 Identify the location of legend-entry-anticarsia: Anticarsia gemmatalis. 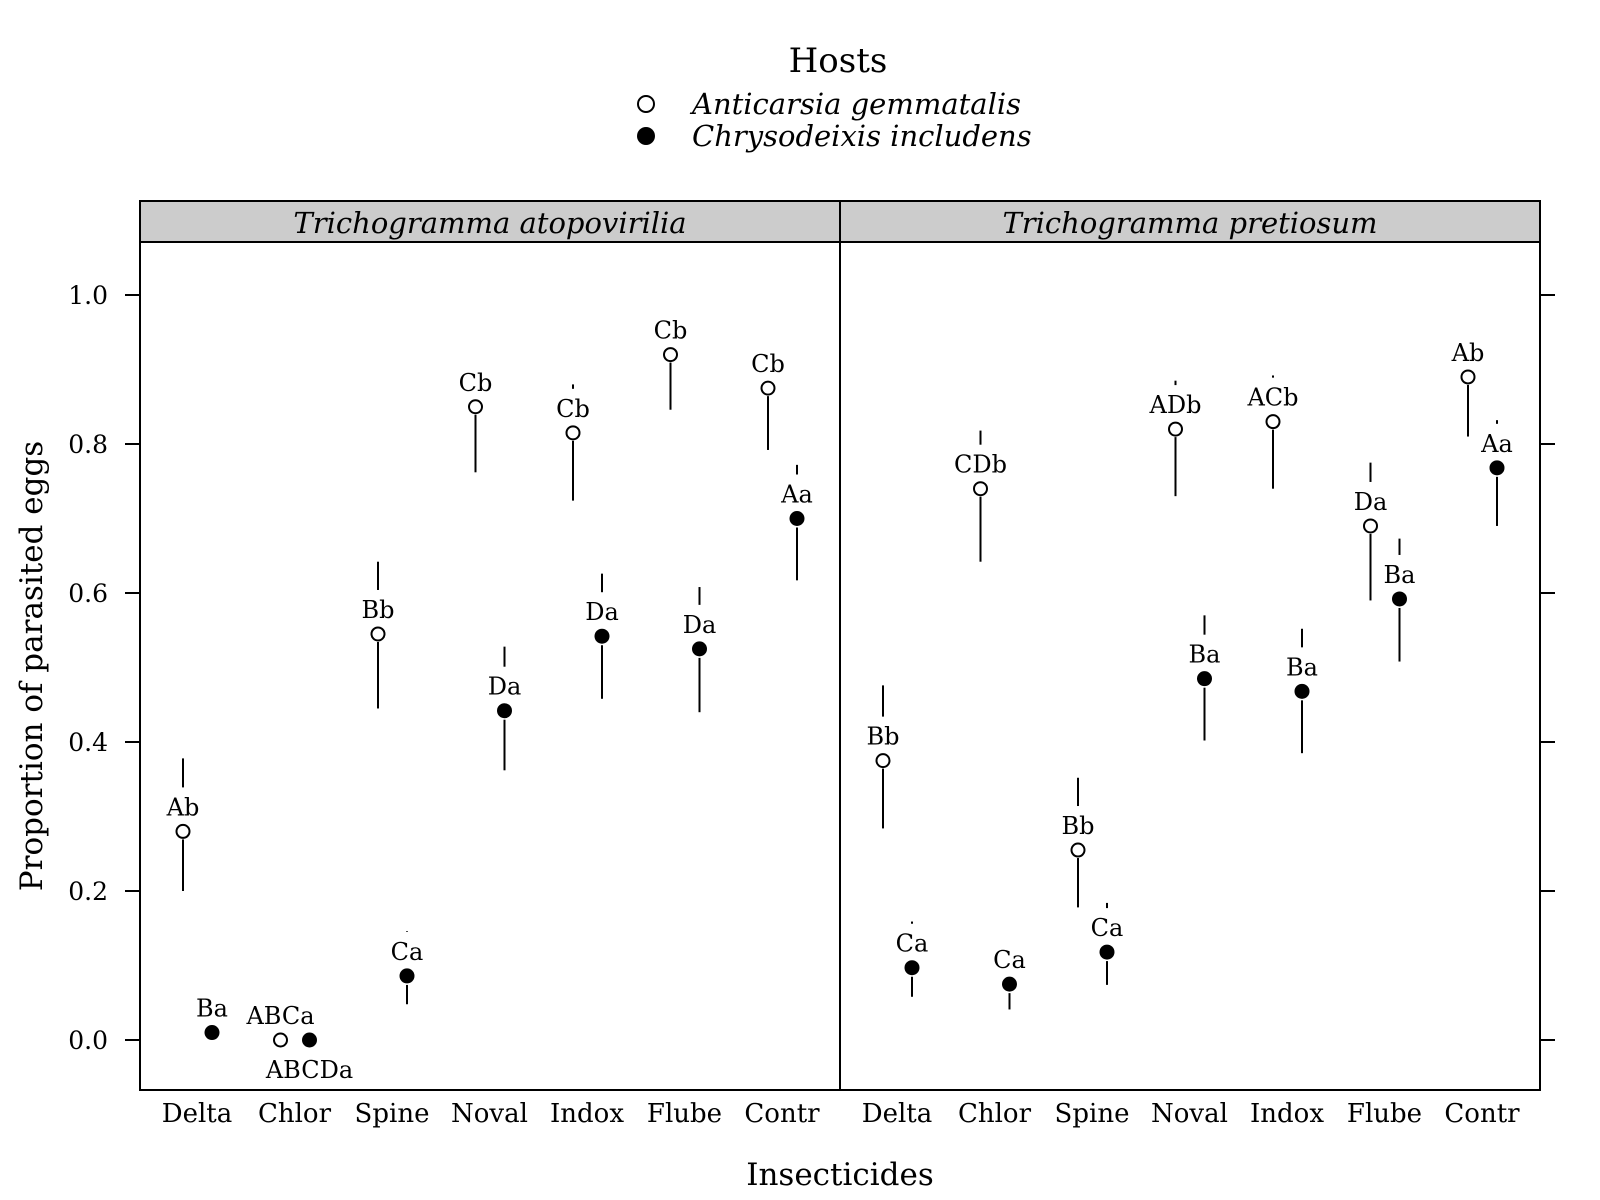
(855, 104).